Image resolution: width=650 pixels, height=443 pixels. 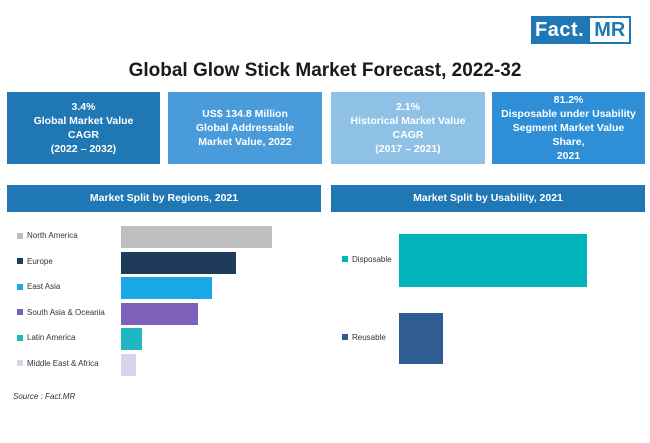 I want to click on factmr-logo: Fact. MR, so click(x=581, y=30).